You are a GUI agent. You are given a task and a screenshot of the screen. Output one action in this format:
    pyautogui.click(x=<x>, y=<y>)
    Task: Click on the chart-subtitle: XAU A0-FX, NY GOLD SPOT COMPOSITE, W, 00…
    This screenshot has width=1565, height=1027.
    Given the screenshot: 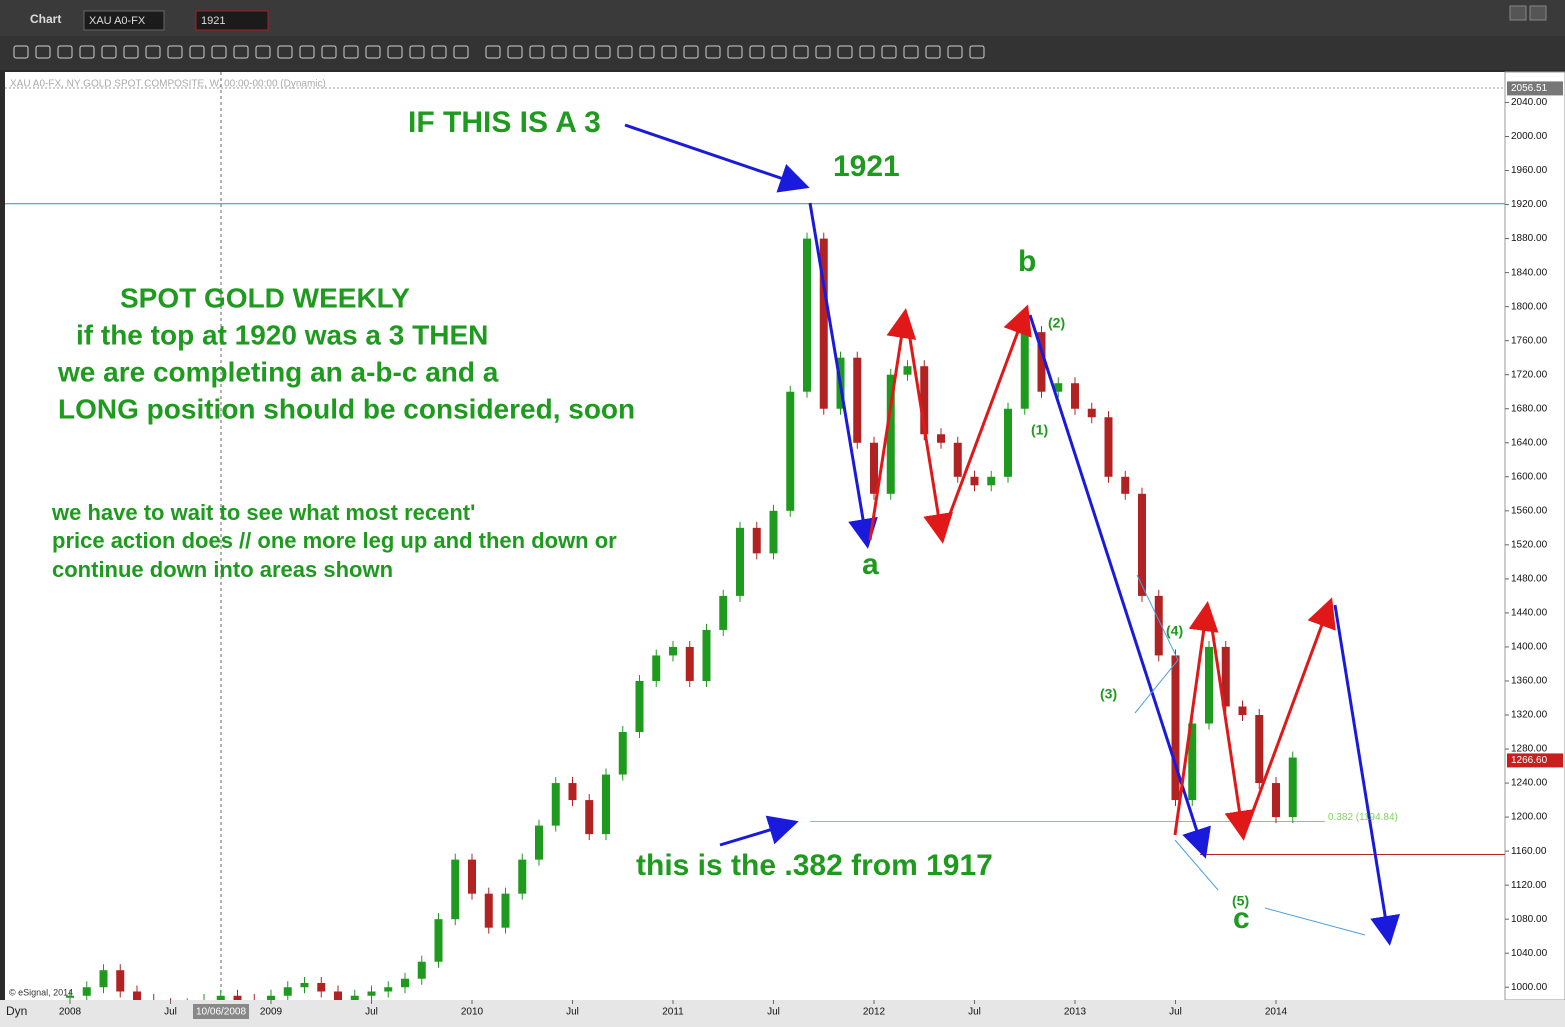 What is the action you would take?
    pyautogui.click(x=168, y=84)
    